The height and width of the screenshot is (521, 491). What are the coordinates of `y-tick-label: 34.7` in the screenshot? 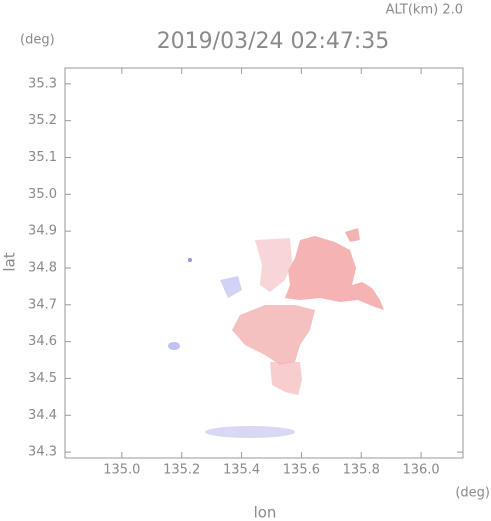 It's located at (42, 304).